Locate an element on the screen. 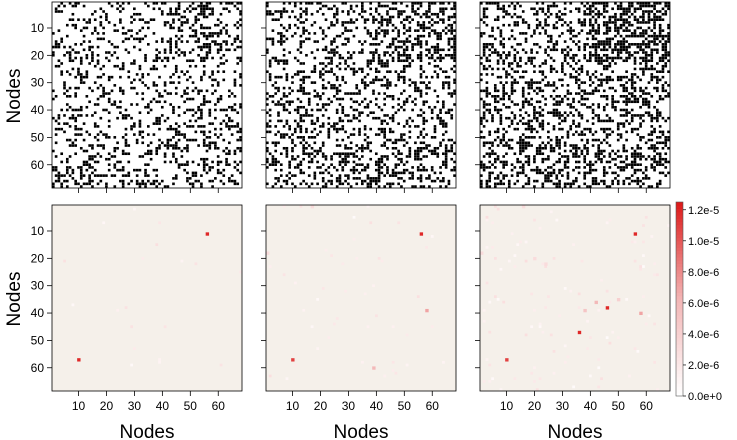 This screenshot has width=737, height=440. colorbar-segment is located at coordinates (679, 388).